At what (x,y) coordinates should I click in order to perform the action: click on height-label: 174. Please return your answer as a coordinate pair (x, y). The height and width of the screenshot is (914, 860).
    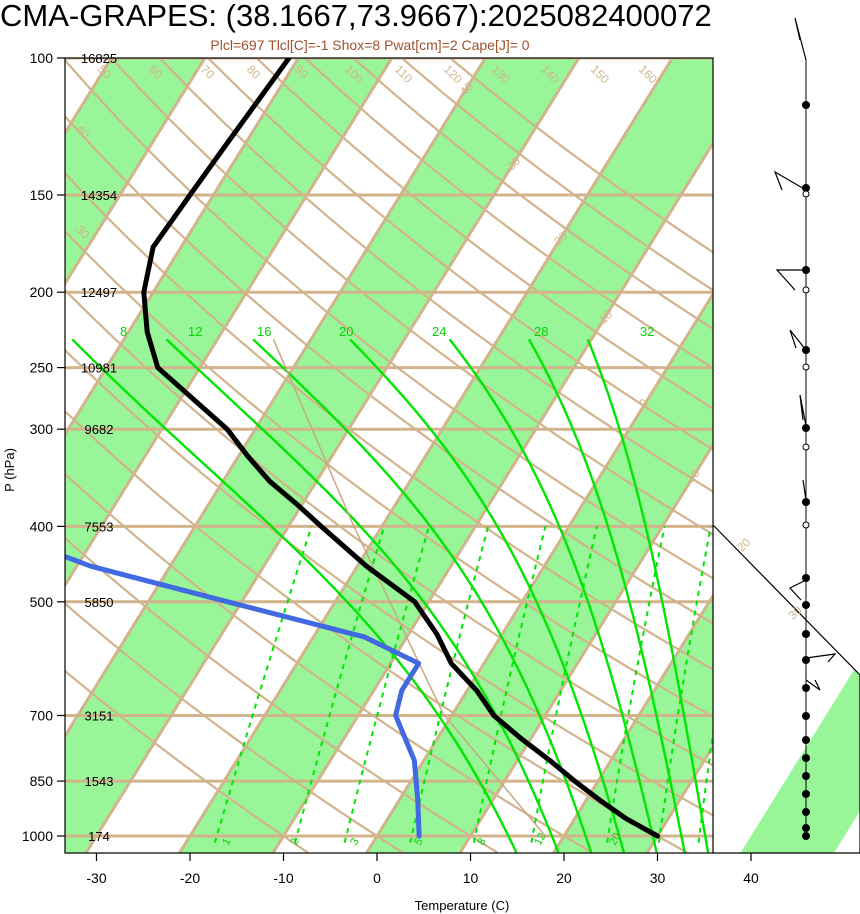
    Looking at the image, I should click on (99, 836).